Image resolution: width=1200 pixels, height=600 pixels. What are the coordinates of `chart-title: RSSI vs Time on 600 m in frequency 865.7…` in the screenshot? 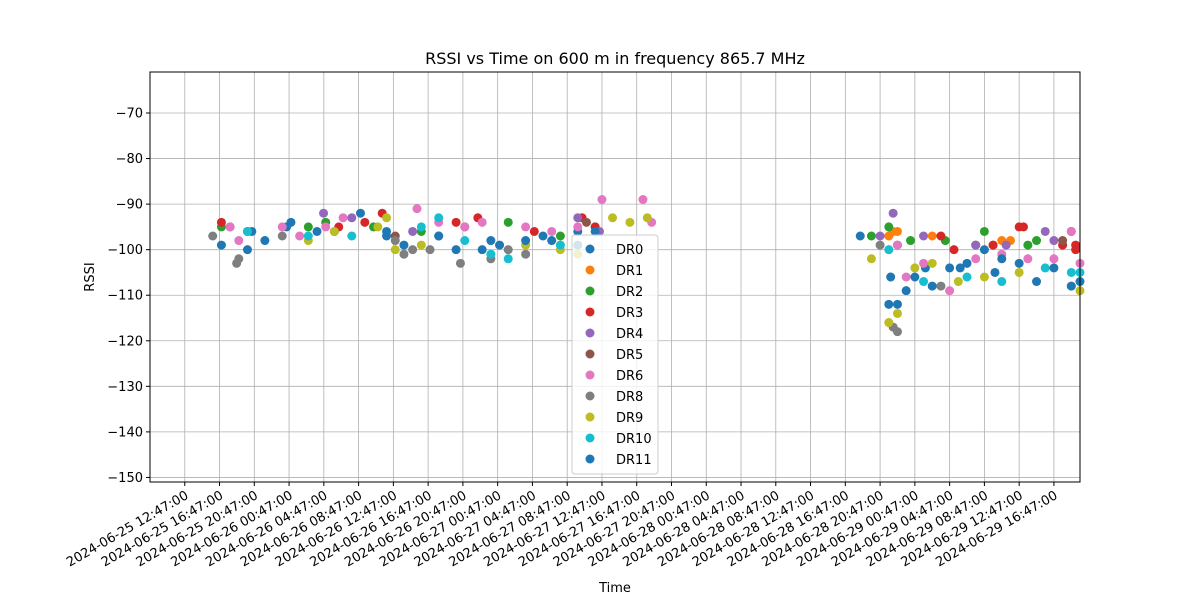 It's located at (615, 58).